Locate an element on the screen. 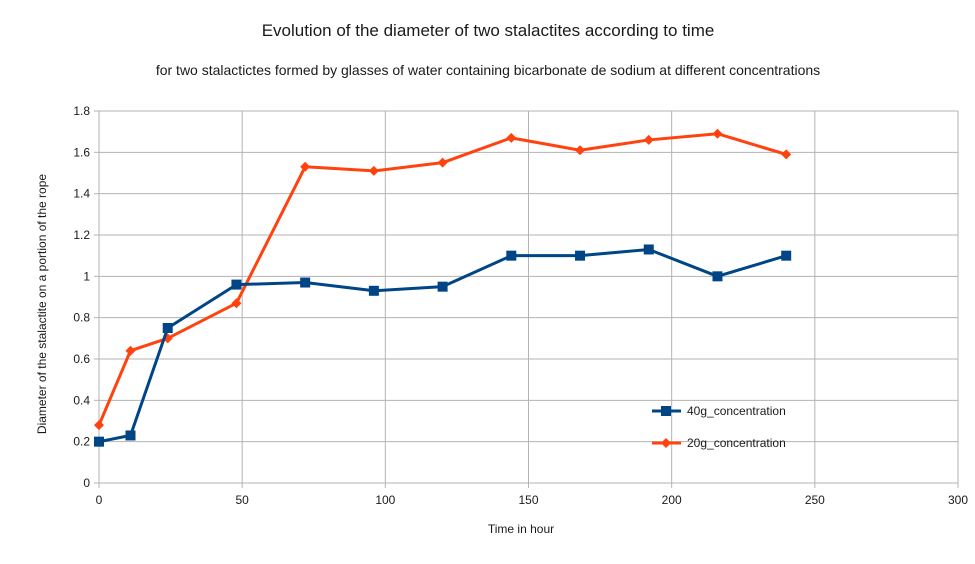  x-tick-label: 150 is located at coordinates (528, 500).